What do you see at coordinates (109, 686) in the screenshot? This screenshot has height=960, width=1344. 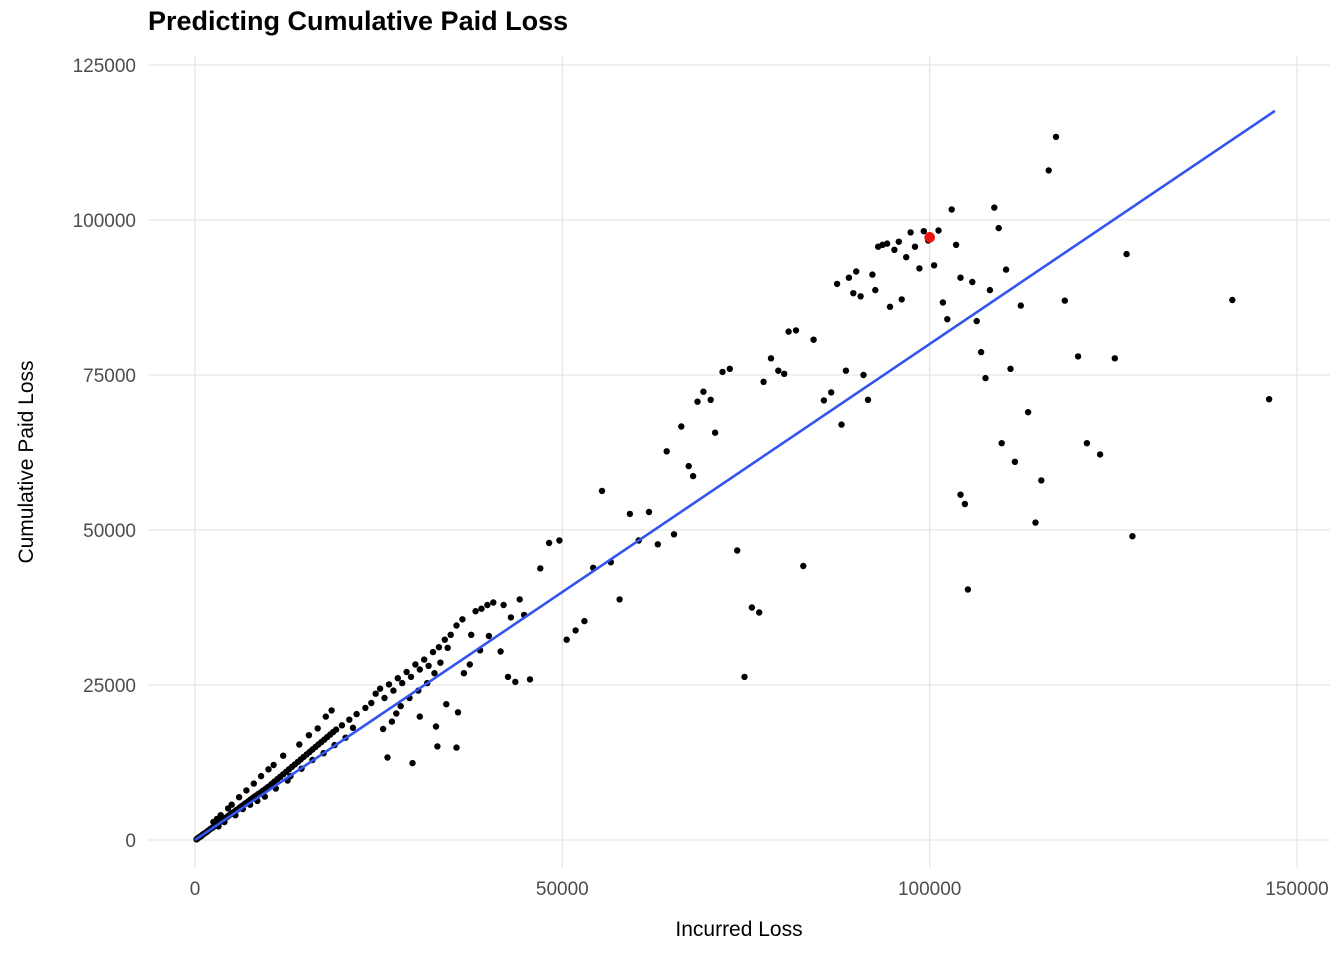 I see `y-tick-label: 25000` at bounding box center [109, 686].